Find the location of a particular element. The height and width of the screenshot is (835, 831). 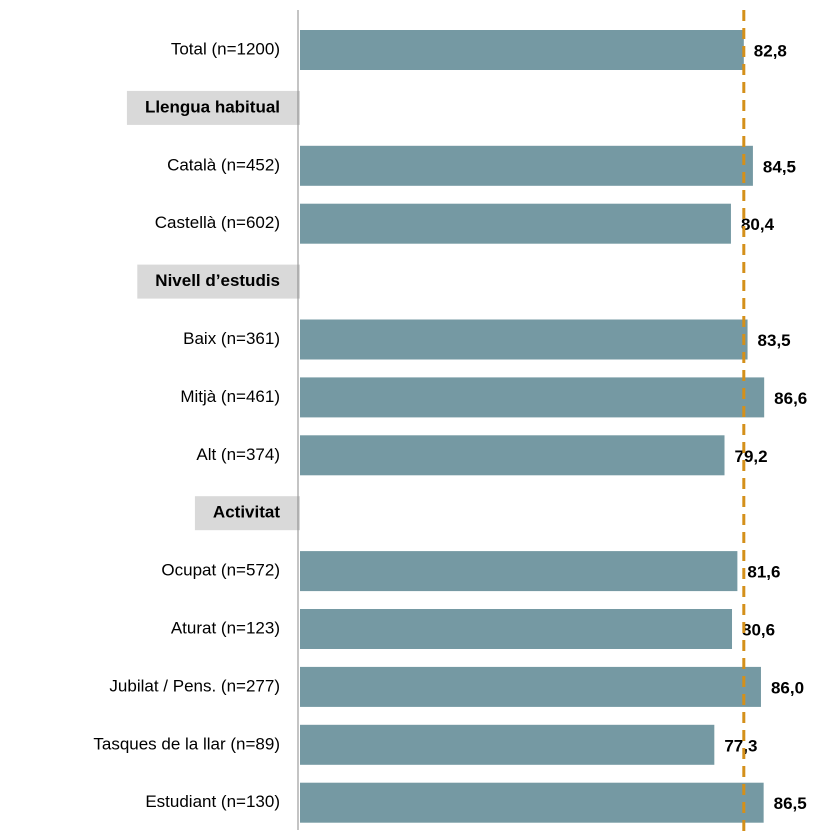

group-header: Nivell d’estudis is located at coordinates (217, 280).